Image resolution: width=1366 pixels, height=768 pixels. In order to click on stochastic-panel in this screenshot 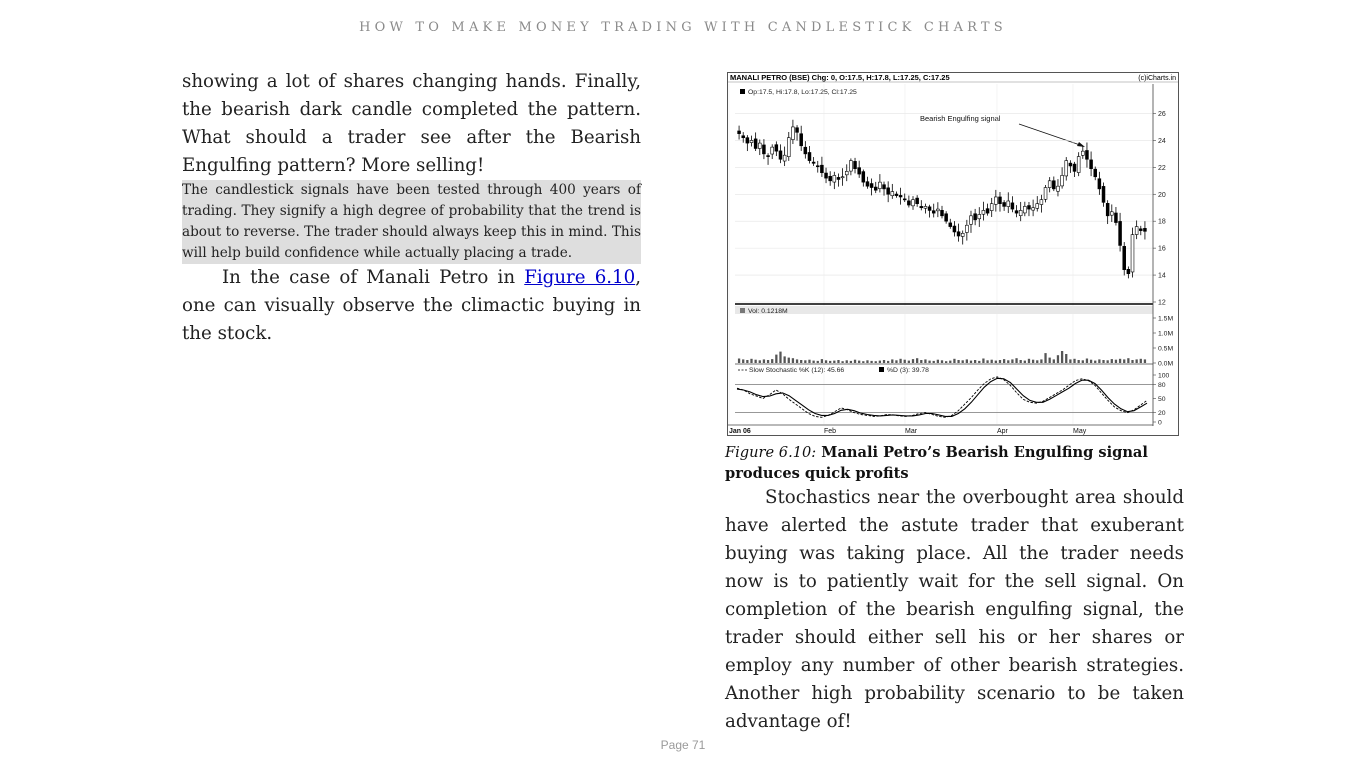, I will do `click(944, 397)`.